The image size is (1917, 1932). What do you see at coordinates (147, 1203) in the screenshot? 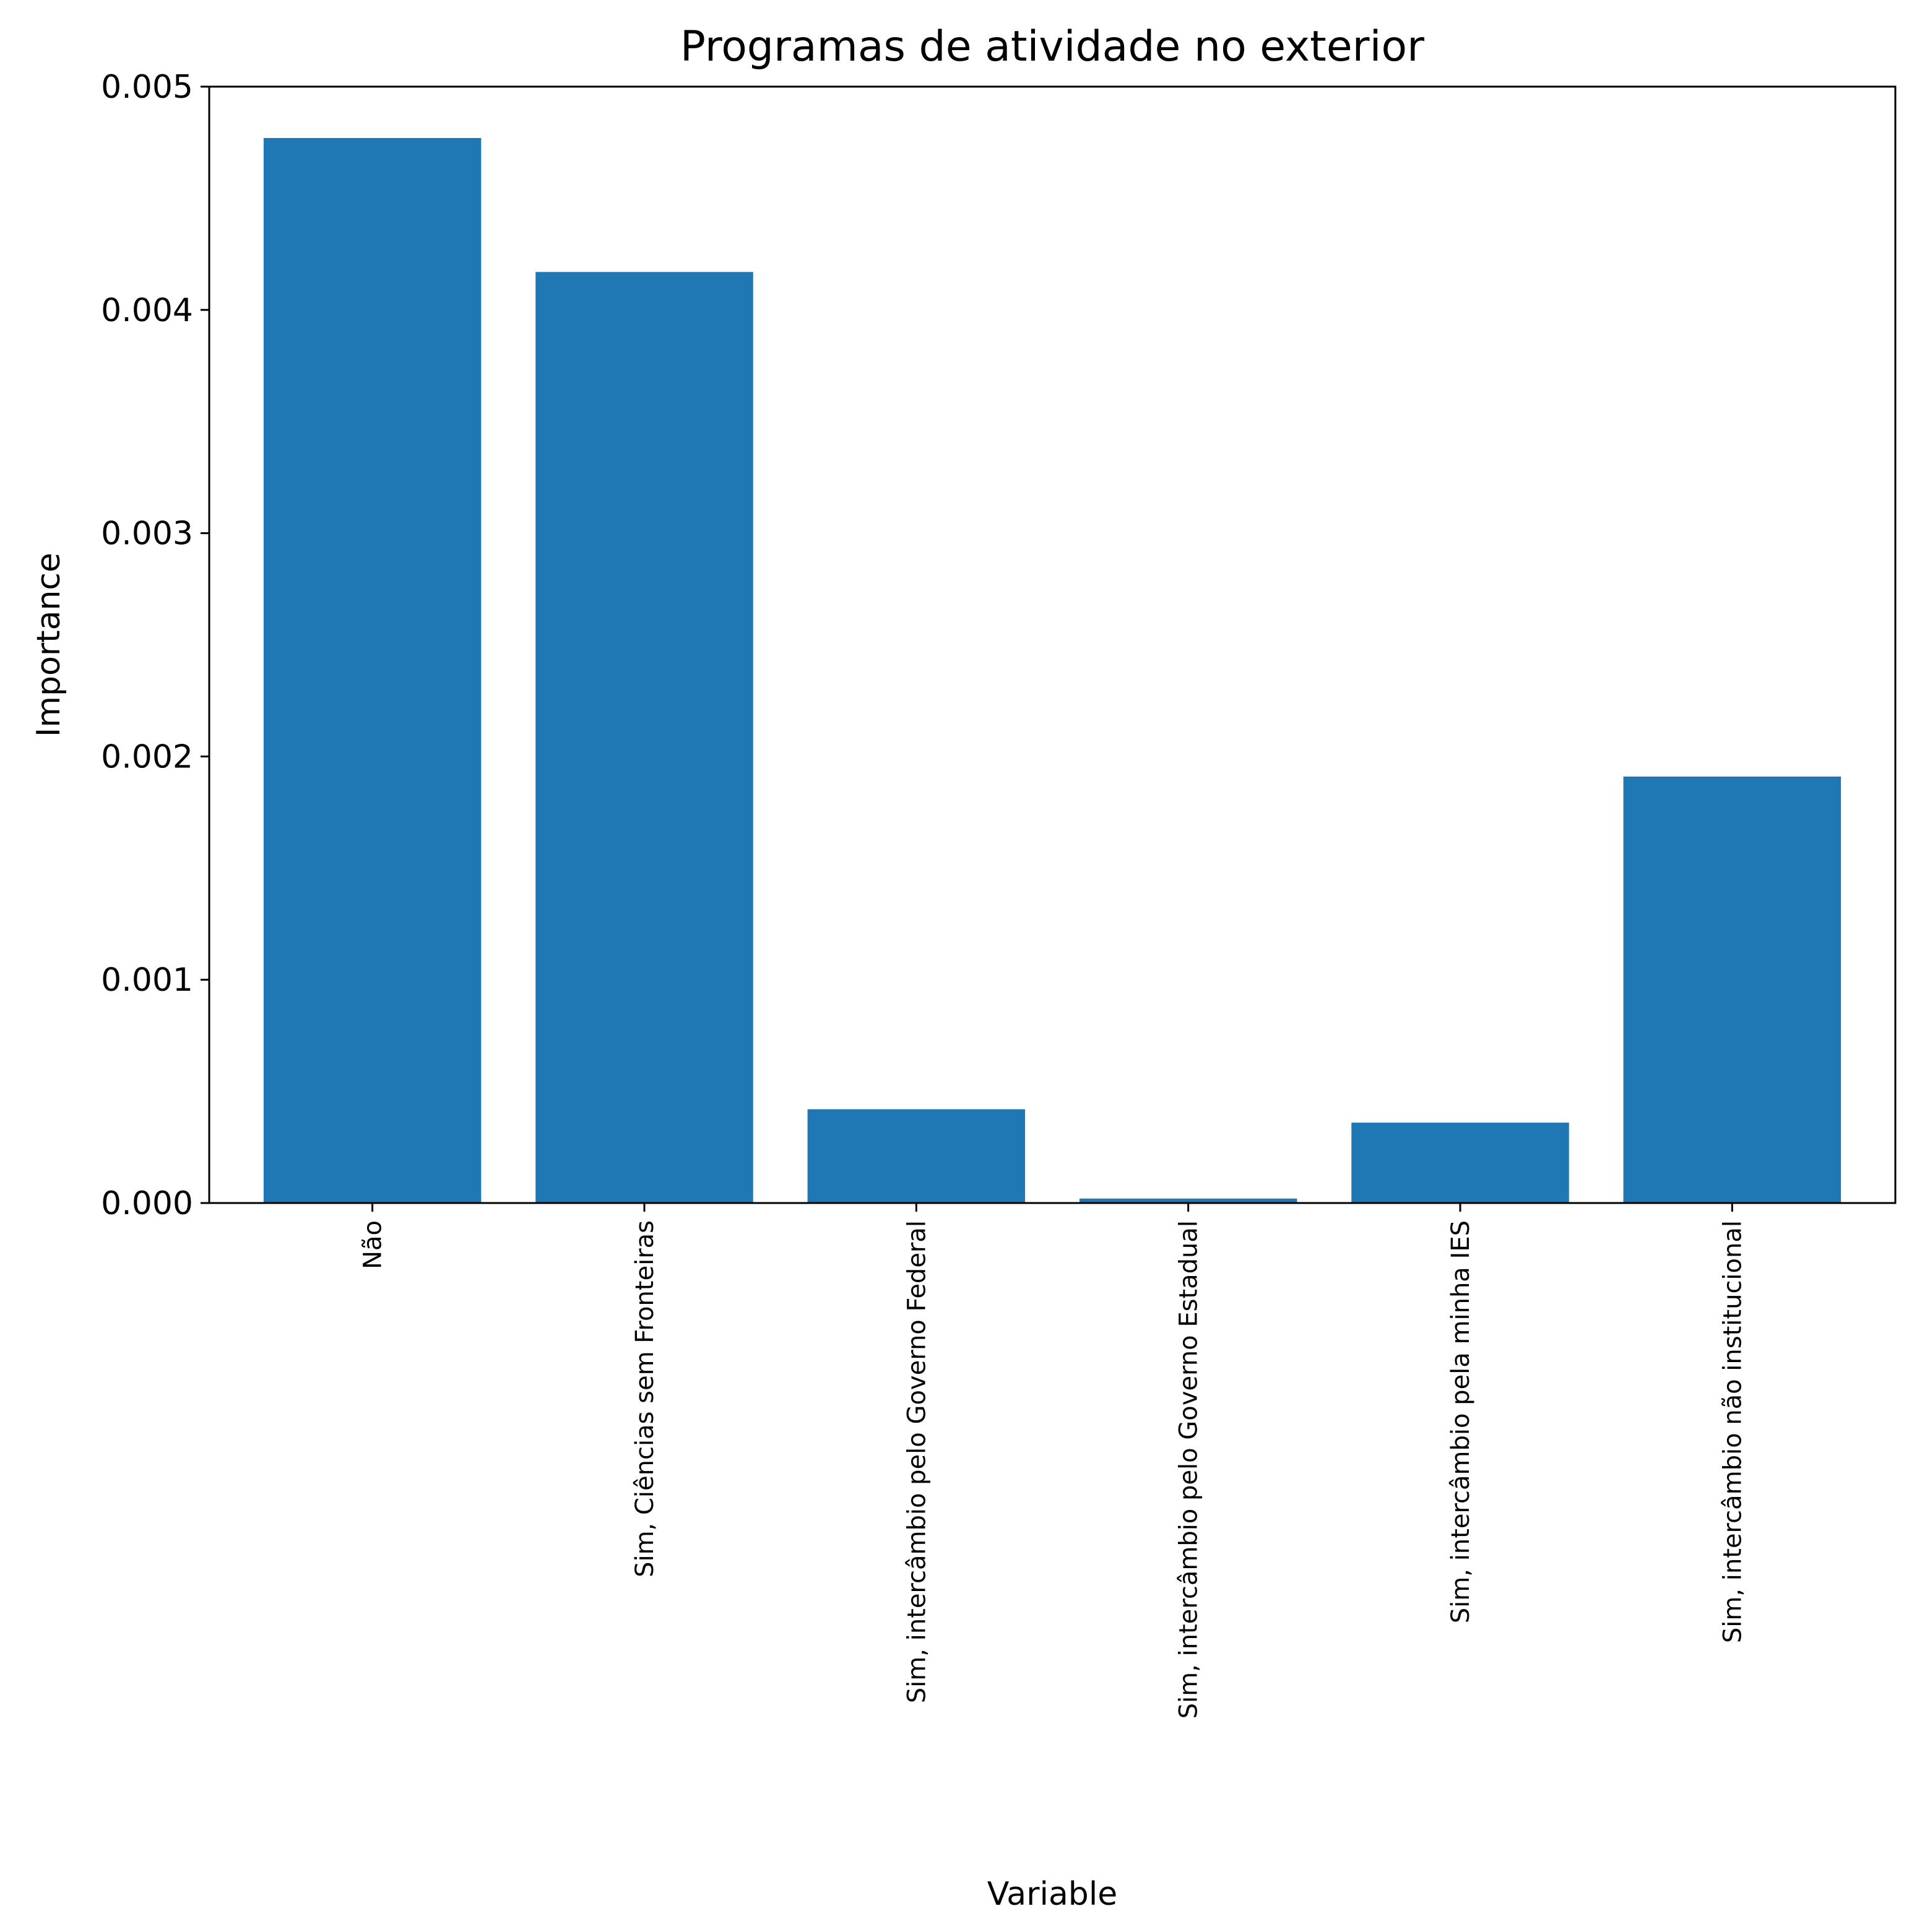
I see `y-tick-label: 0.000` at bounding box center [147, 1203].